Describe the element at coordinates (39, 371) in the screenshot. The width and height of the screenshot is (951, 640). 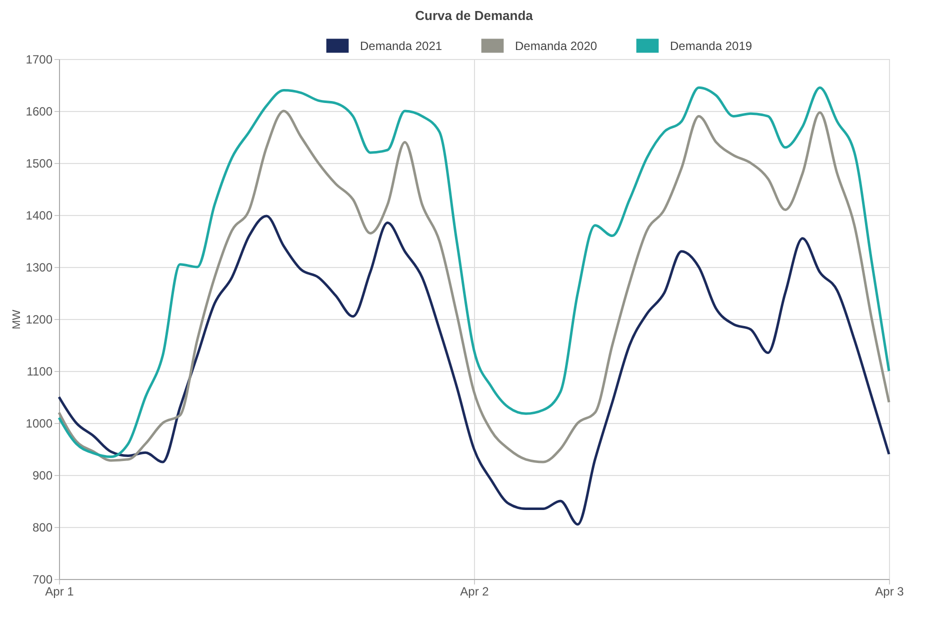
I see `y-tick-label: 1100` at that location.